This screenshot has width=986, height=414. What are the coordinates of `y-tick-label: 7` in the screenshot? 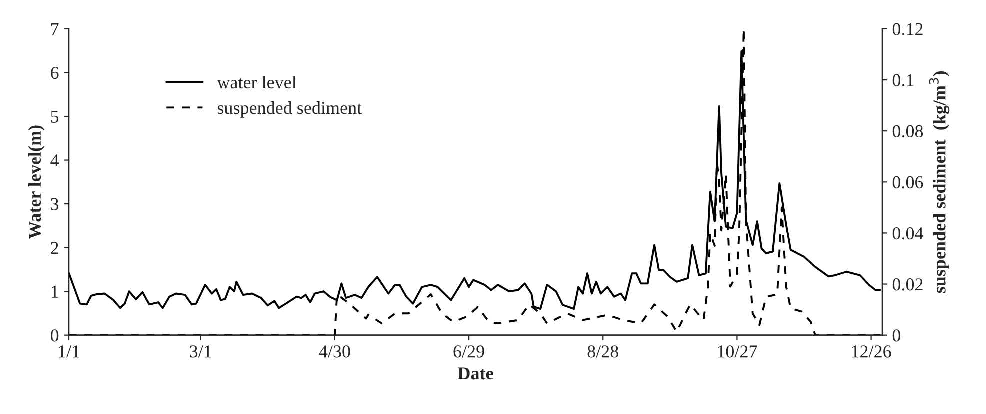 It's located at (55, 29).